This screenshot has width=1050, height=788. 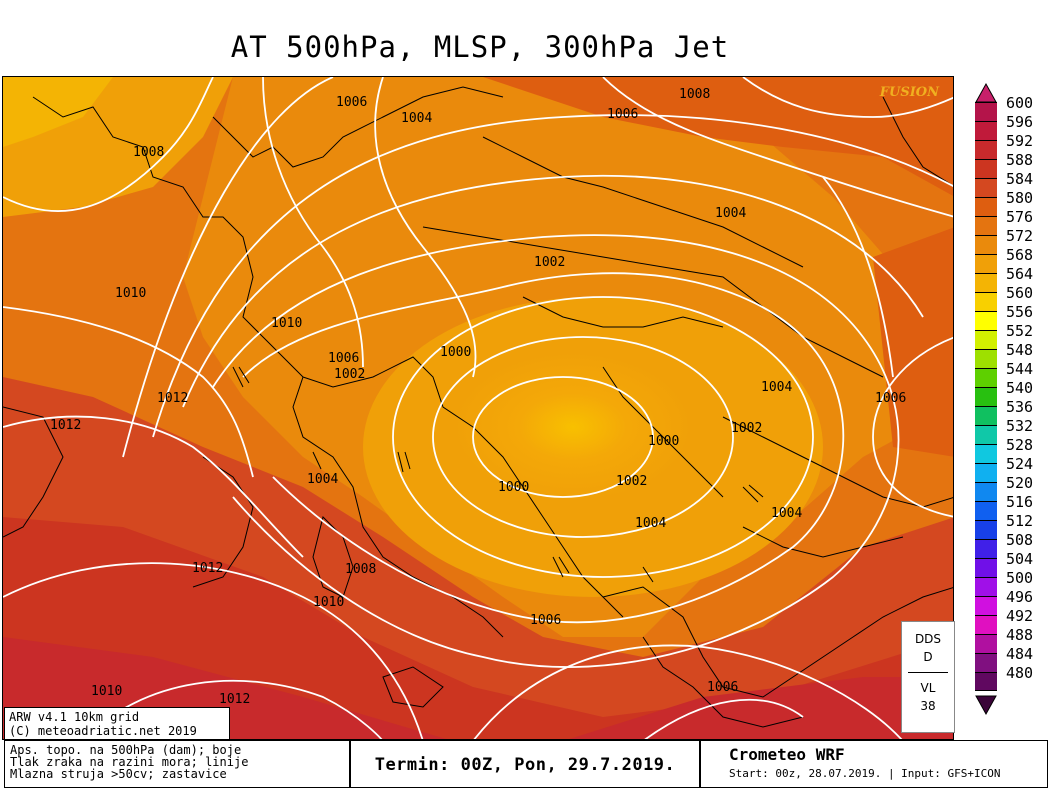 I want to click on legend-label: 532, so click(x=1020, y=426).